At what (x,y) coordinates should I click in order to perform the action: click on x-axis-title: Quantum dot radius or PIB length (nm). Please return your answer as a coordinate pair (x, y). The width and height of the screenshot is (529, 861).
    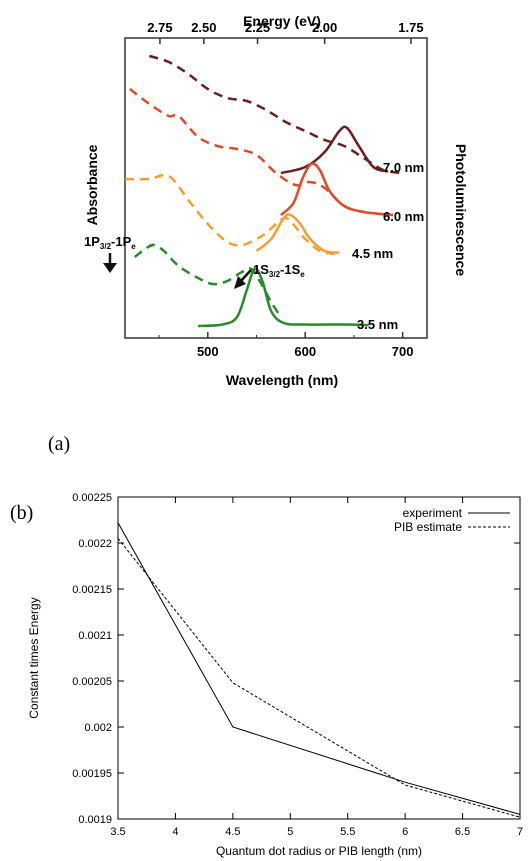
    Looking at the image, I should click on (319, 851).